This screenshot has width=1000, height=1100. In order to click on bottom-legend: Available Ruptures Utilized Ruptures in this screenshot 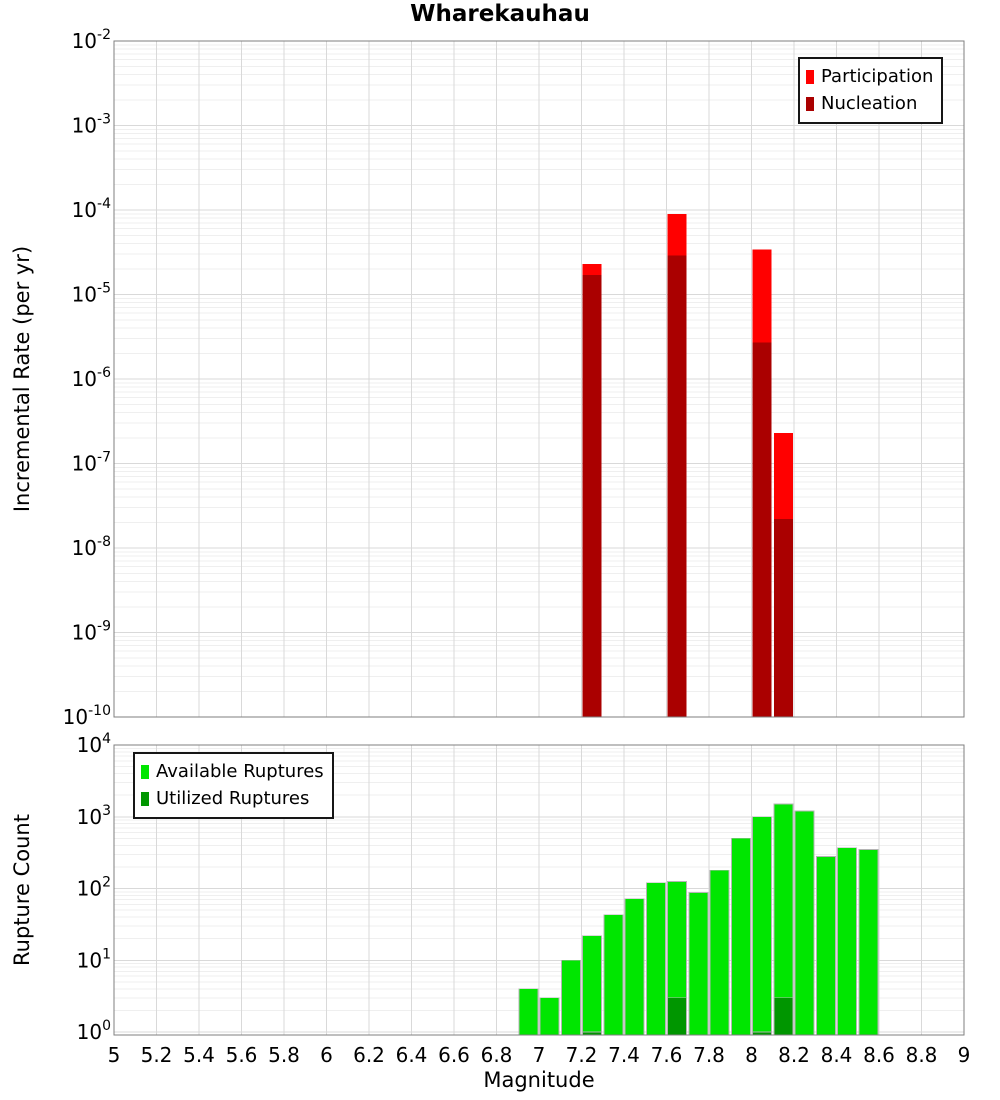, I will do `click(233, 785)`.